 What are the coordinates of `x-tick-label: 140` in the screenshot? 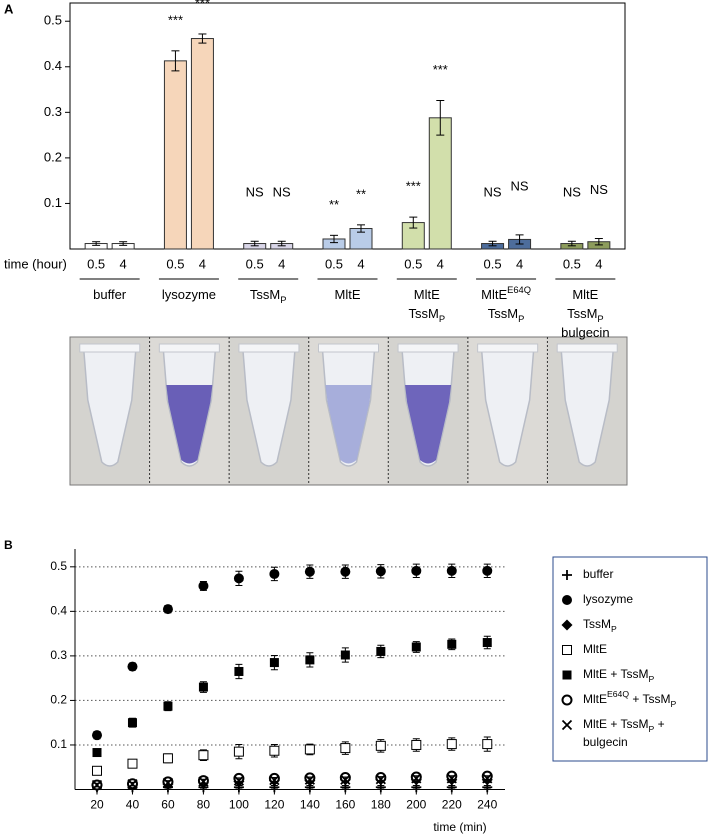 It's located at (310, 805).